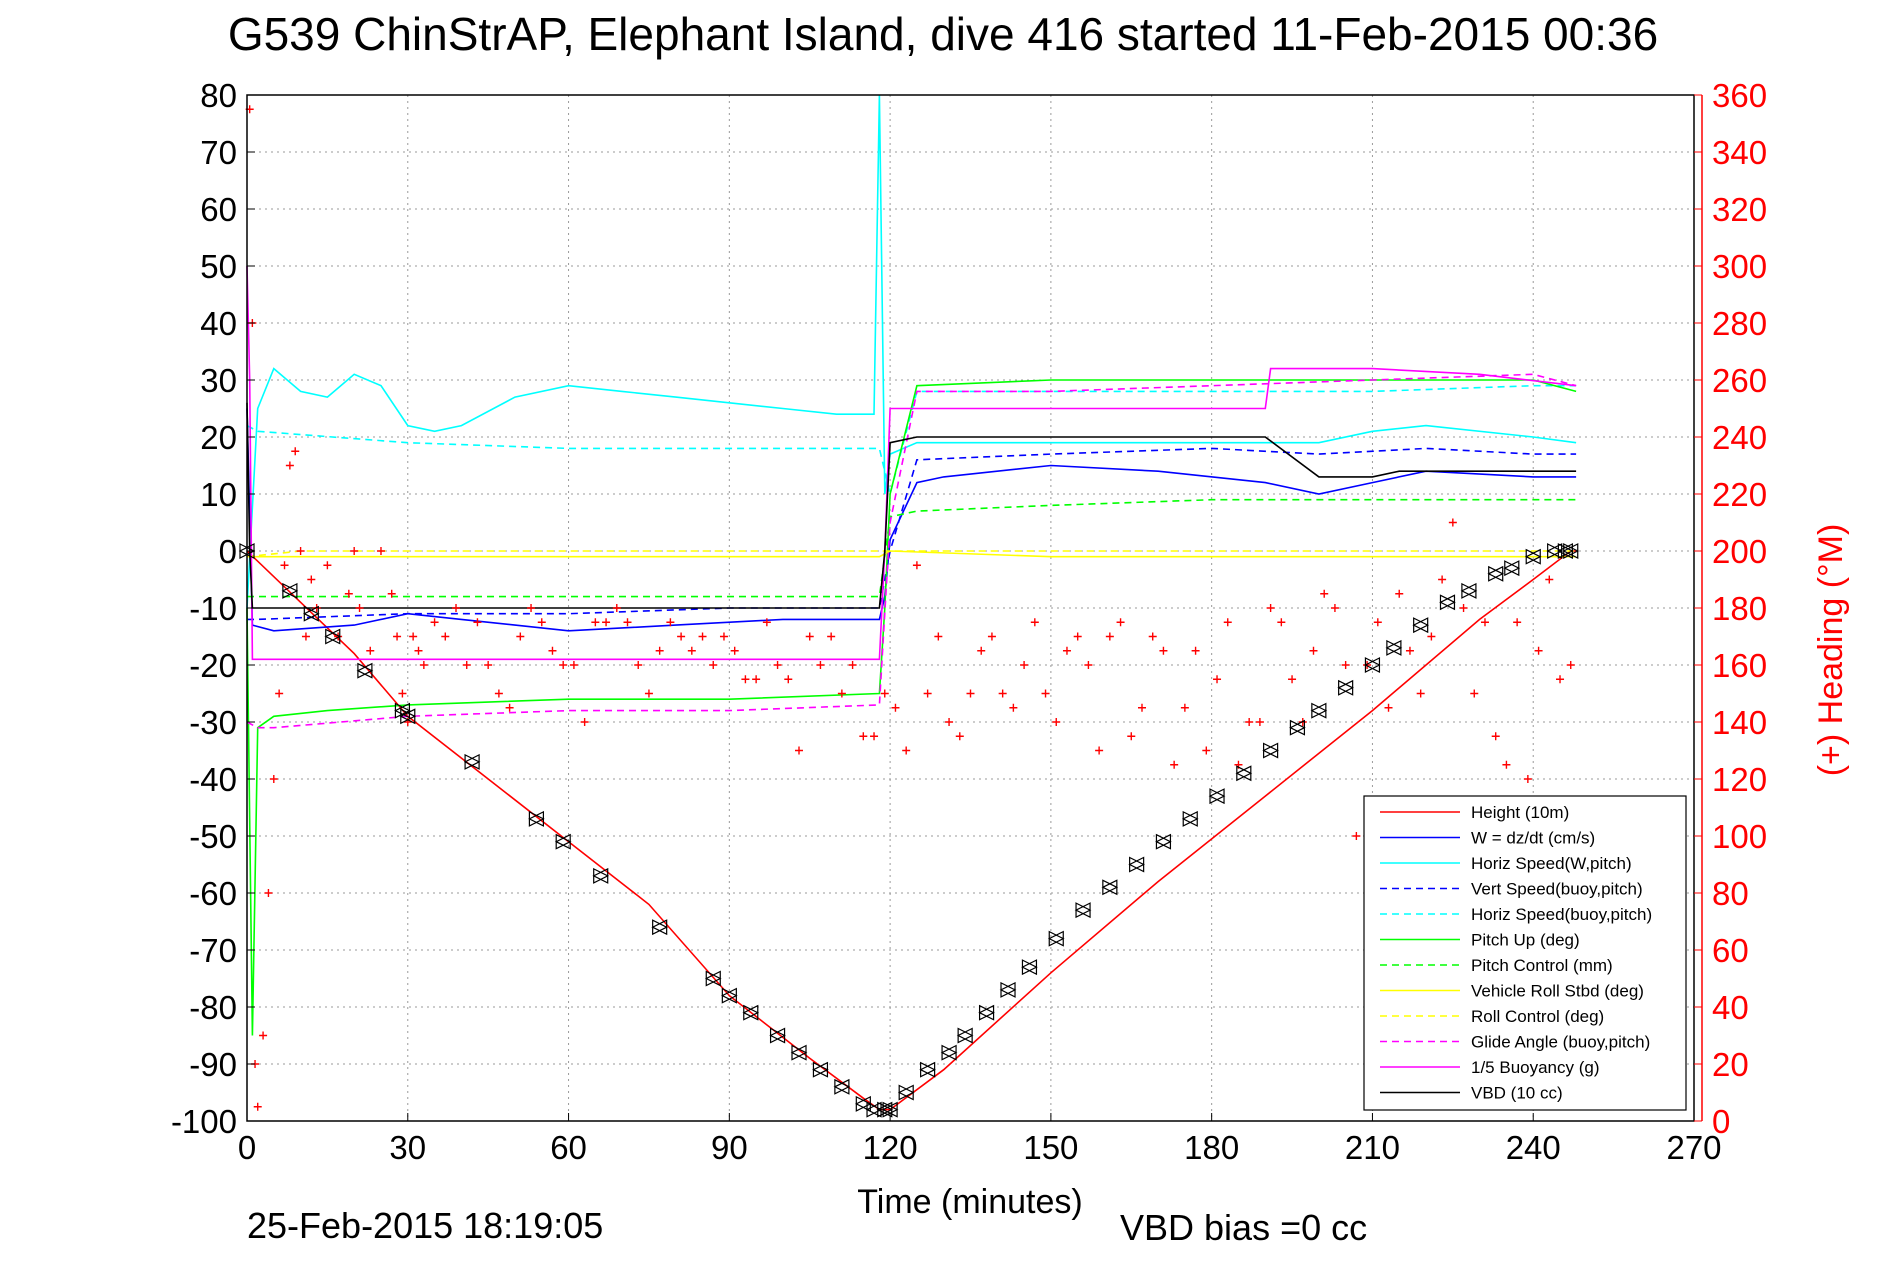  What do you see at coordinates (969, 1202) in the screenshot?
I see `x-axis-label: Time (minutes)` at bounding box center [969, 1202].